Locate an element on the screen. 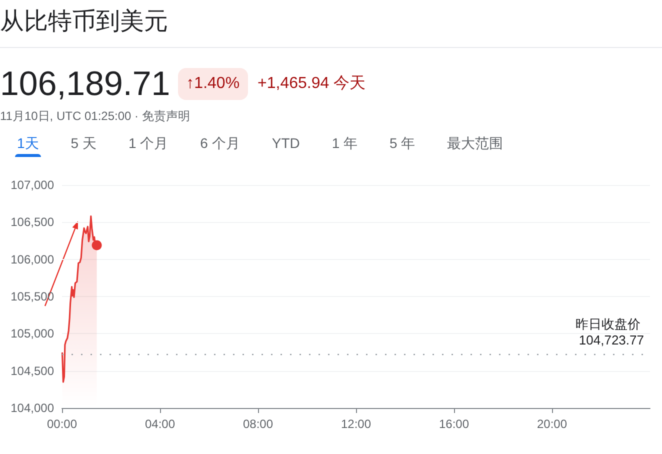 This screenshot has width=662, height=454. x-tick-label: 20:00 is located at coordinates (552, 424).